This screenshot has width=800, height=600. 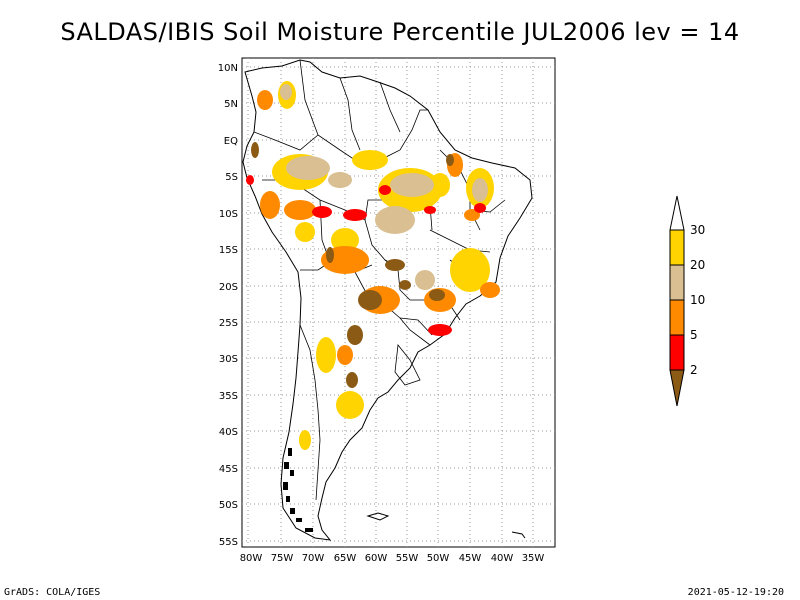 I want to click on lon-label: 40W, so click(x=502, y=558).